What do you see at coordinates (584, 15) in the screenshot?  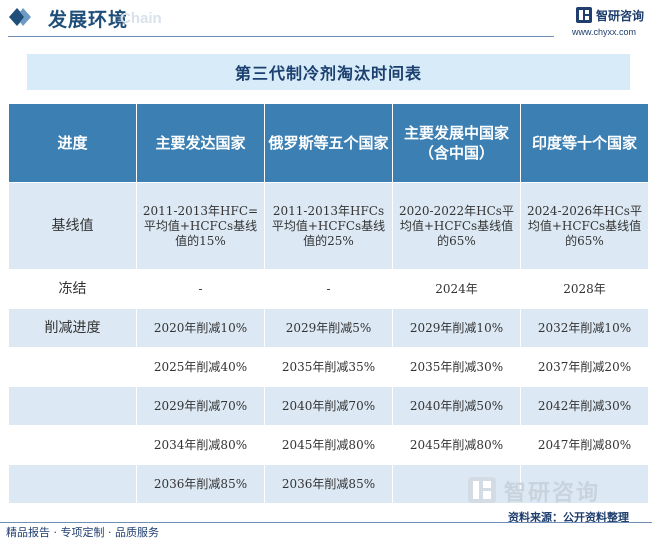 I see `brand-logo-icon` at bounding box center [584, 15].